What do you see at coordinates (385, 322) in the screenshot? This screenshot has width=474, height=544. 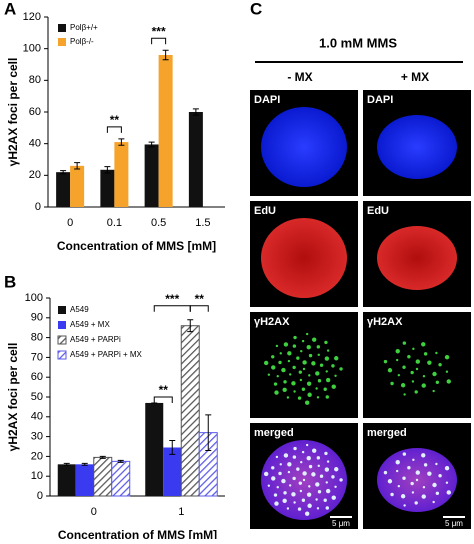 I see `channel-label: γH2AX` at bounding box center [385, 322].